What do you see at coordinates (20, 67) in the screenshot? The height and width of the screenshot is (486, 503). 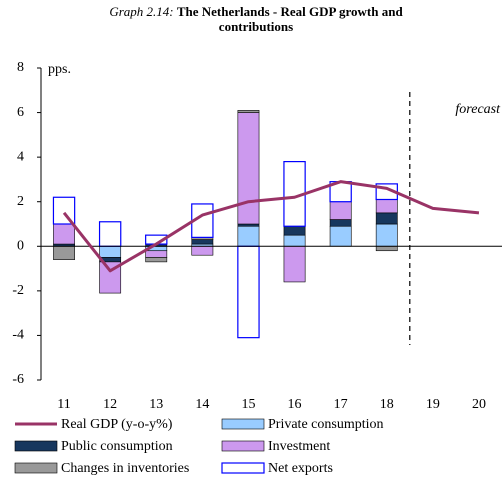 I see `y-tick-label: 8` at bounding box center [20, 67].